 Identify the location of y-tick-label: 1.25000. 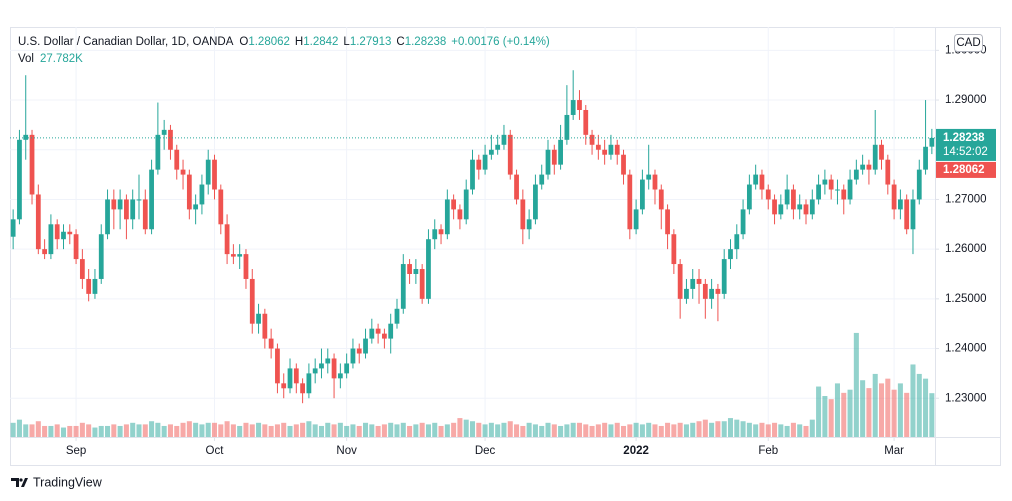
(966, 299).